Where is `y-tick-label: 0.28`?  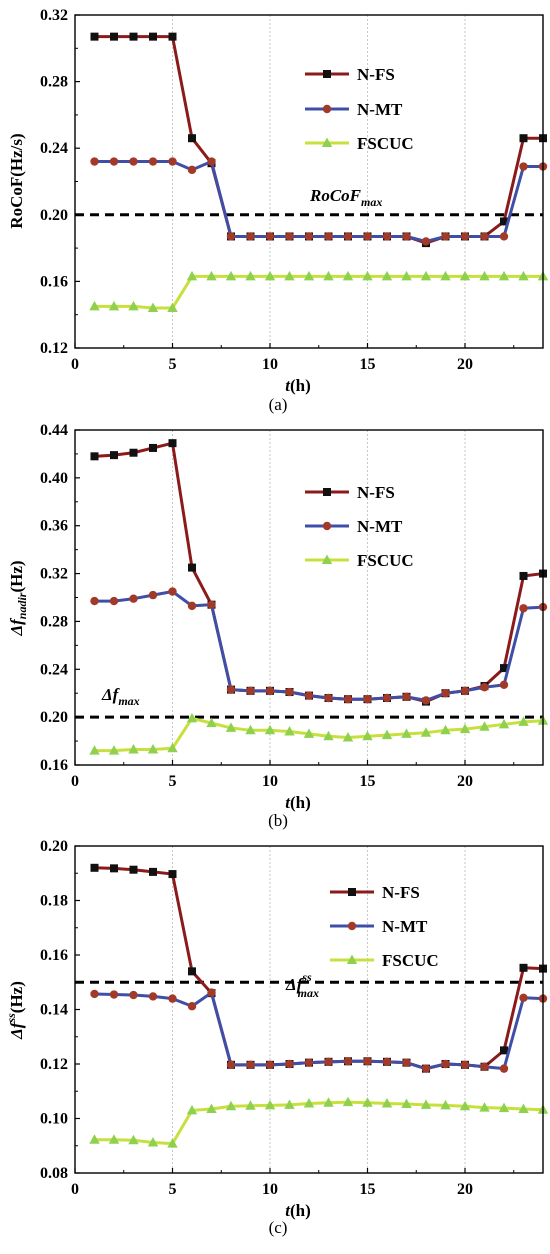
y-tick-label: 0.28 is located at coordinates (54, 82).